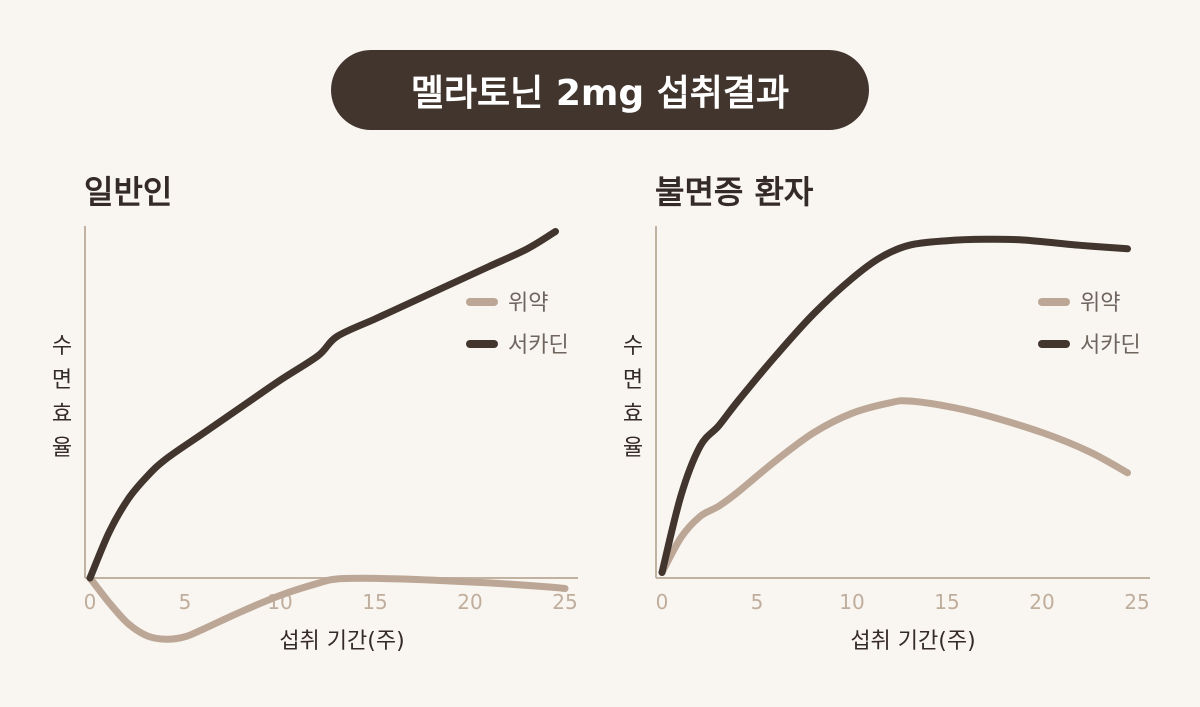  I want to click on panel-title-general: 일반인, so click(128, 192).